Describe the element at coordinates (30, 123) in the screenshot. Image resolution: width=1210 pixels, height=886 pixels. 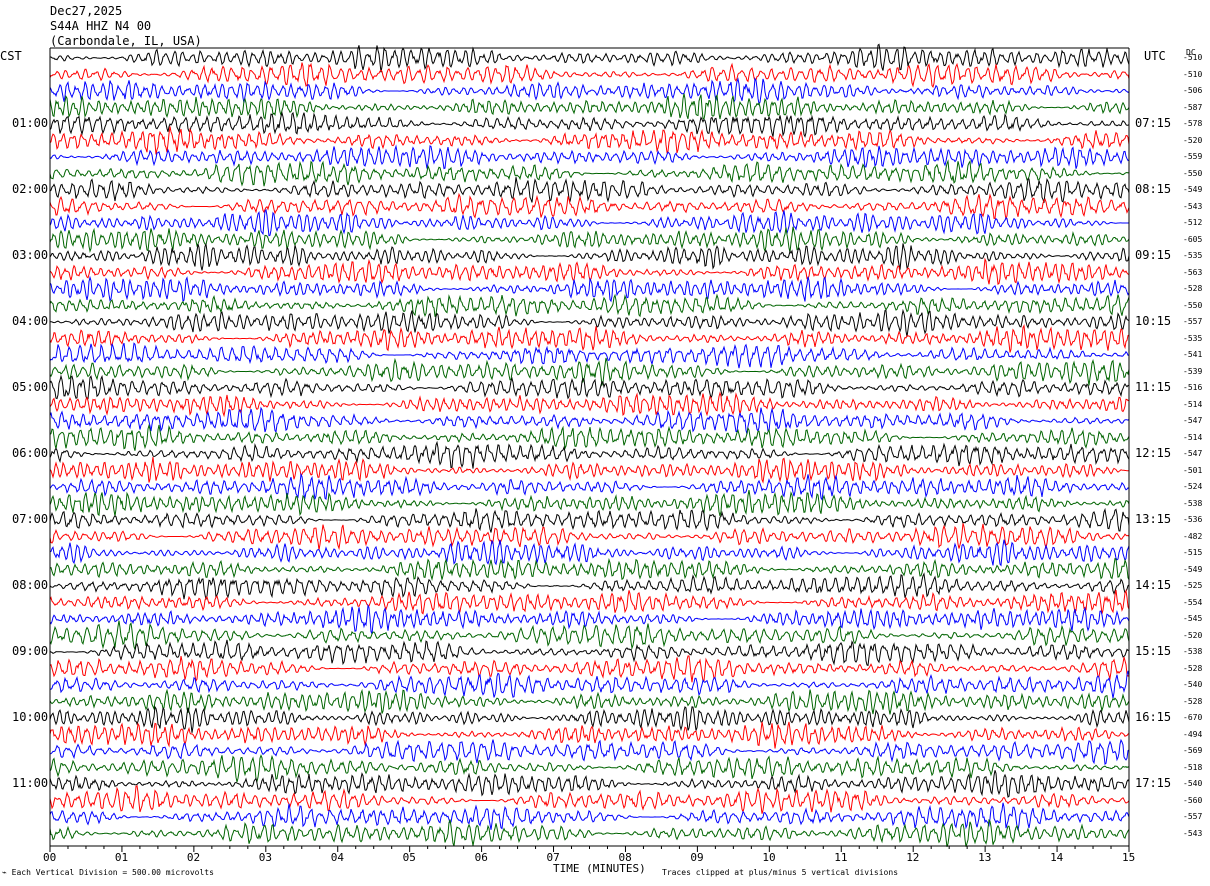
I see `left-hour-label: 01:00` at that location.